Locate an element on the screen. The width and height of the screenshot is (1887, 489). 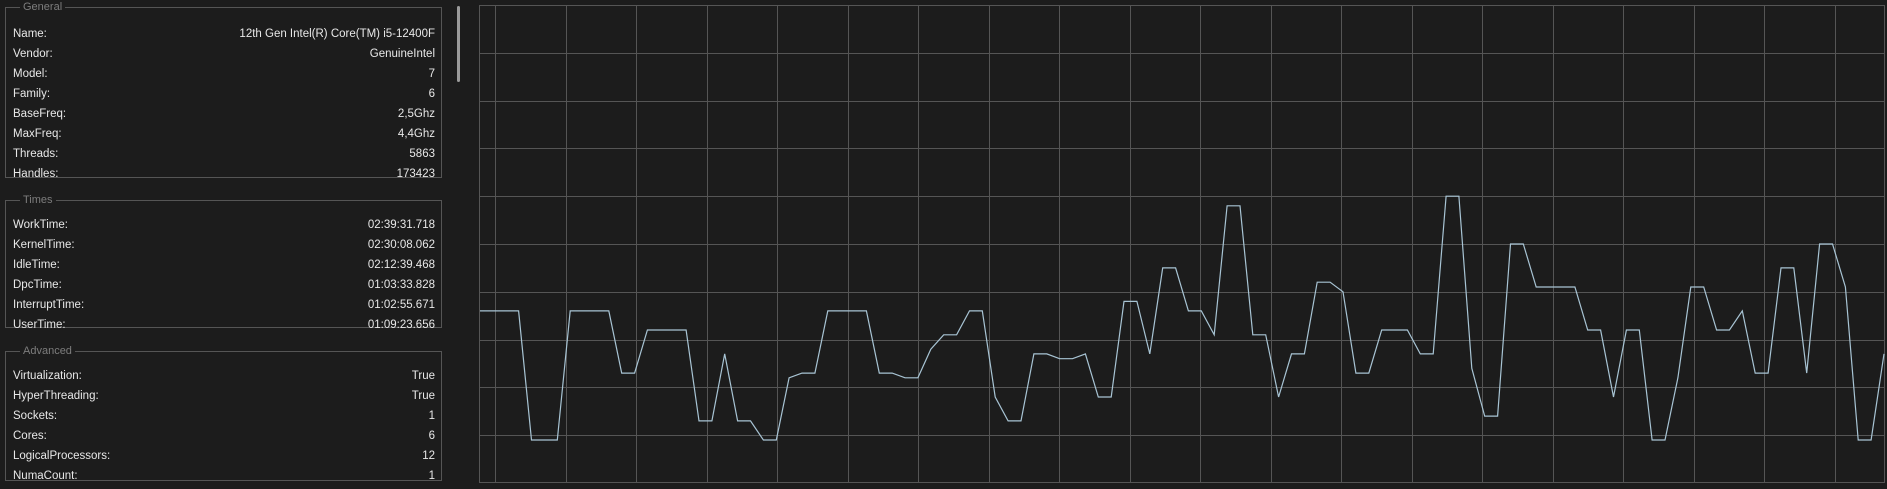
info-row: Handles: 173423 is located at coordinates (223, 174).